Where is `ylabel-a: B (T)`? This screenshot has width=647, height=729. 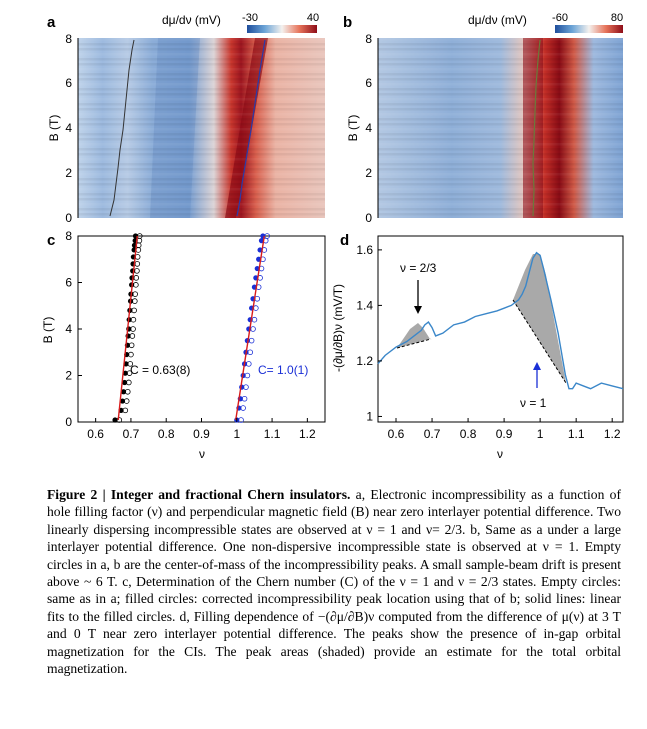
ylabel-a: B (T) is located at coordinates (54, 128).